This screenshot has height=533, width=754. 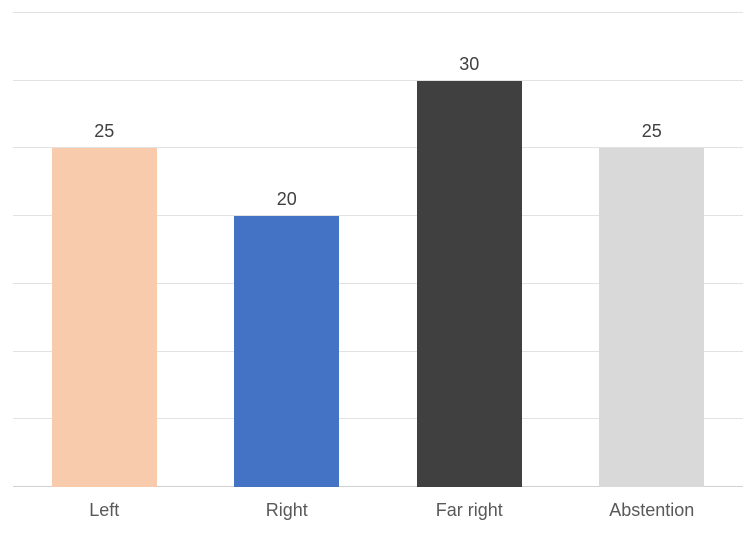 What do you see at coordinates (378, 486) in the screenshot?
I see `x-axis-line` at bounding box center [378, 486].